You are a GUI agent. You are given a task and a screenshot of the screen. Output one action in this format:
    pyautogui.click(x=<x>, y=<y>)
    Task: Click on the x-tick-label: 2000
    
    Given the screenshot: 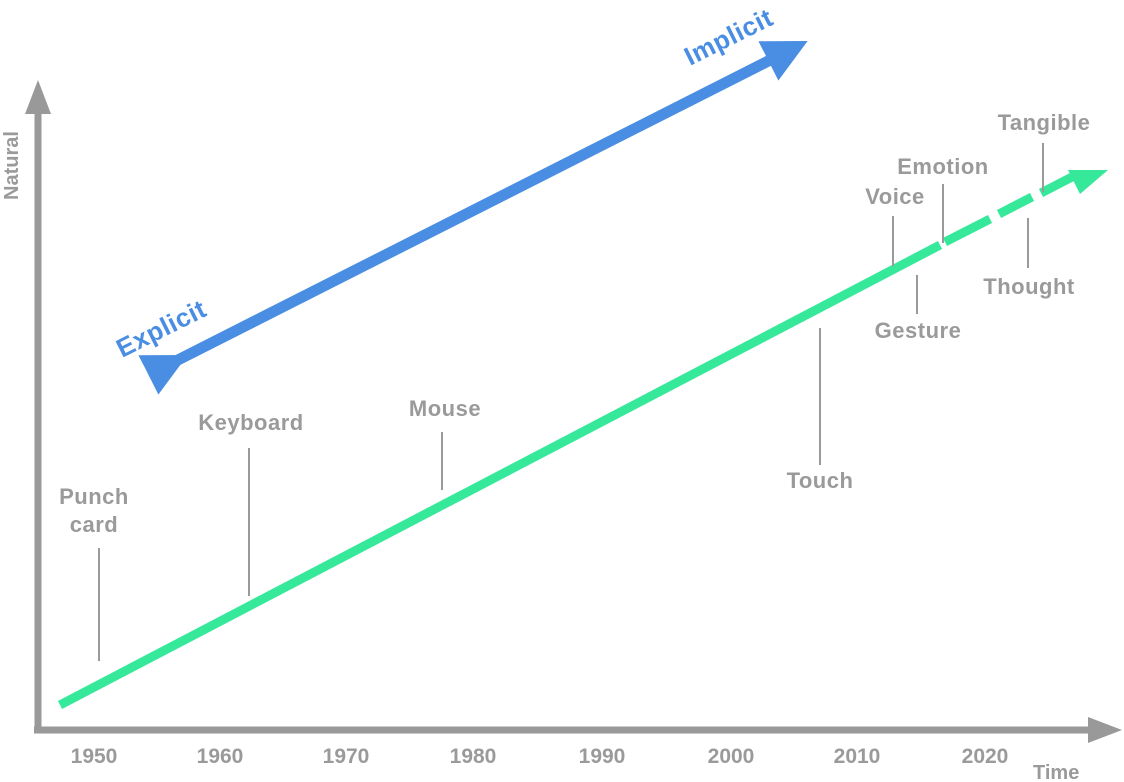 What is the action you would take?
    pyautogui.click(x=731, y=756)
    